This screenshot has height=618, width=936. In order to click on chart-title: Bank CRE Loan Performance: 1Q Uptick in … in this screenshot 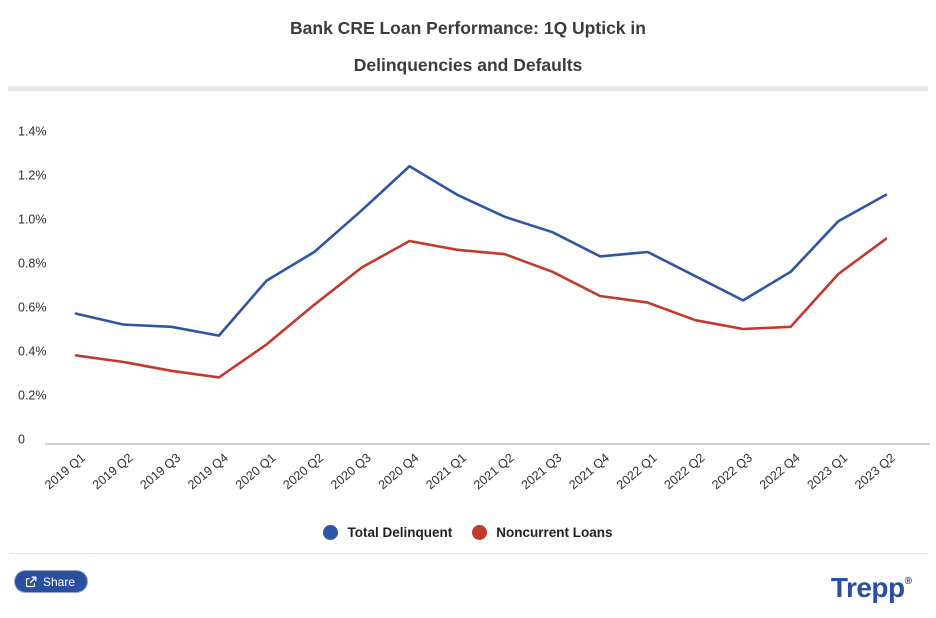, I will do `click(468, 47)`.